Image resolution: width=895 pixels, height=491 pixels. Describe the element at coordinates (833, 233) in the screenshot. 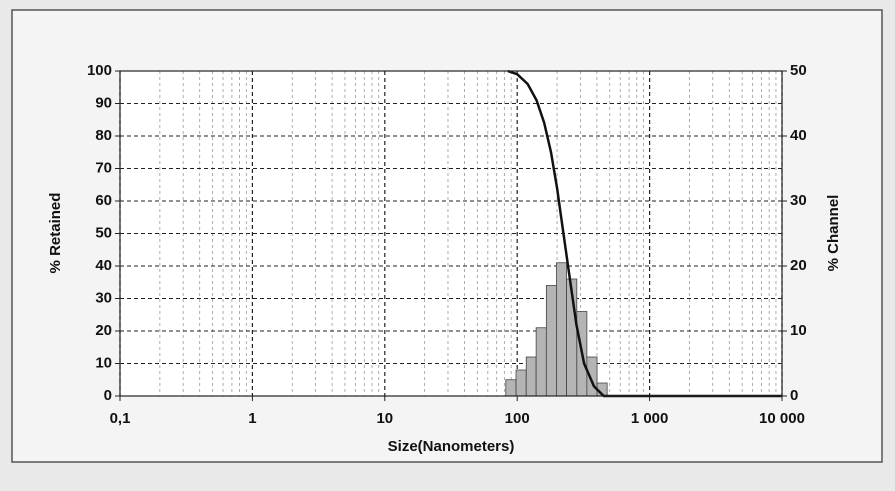

I see `y2-axis-label: % Channel` at that location.